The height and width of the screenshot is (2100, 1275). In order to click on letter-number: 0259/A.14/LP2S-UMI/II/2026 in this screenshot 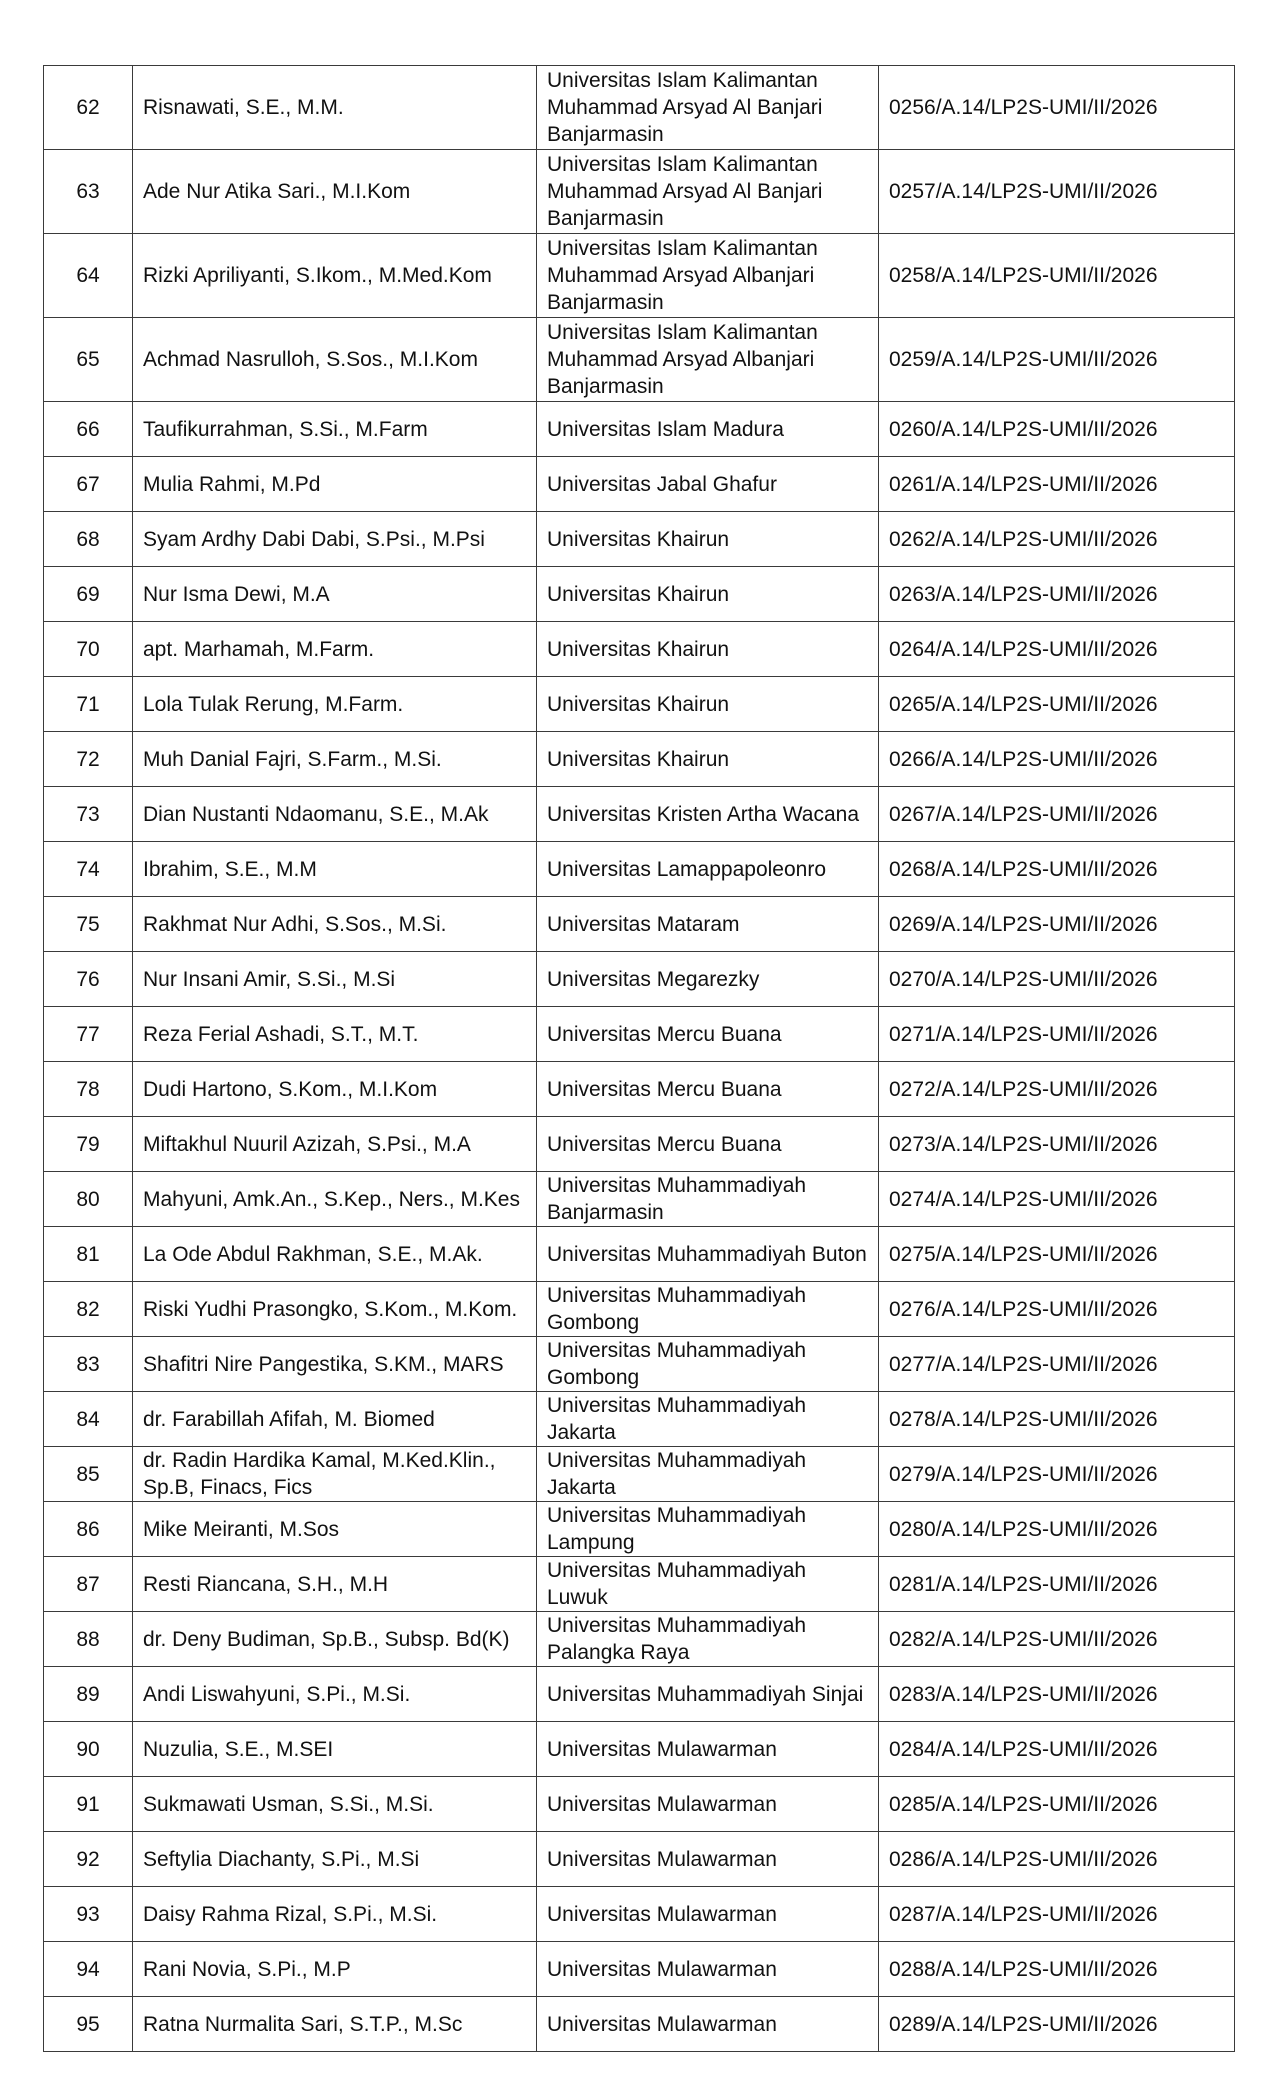, I will do `click(1056, 359)`.